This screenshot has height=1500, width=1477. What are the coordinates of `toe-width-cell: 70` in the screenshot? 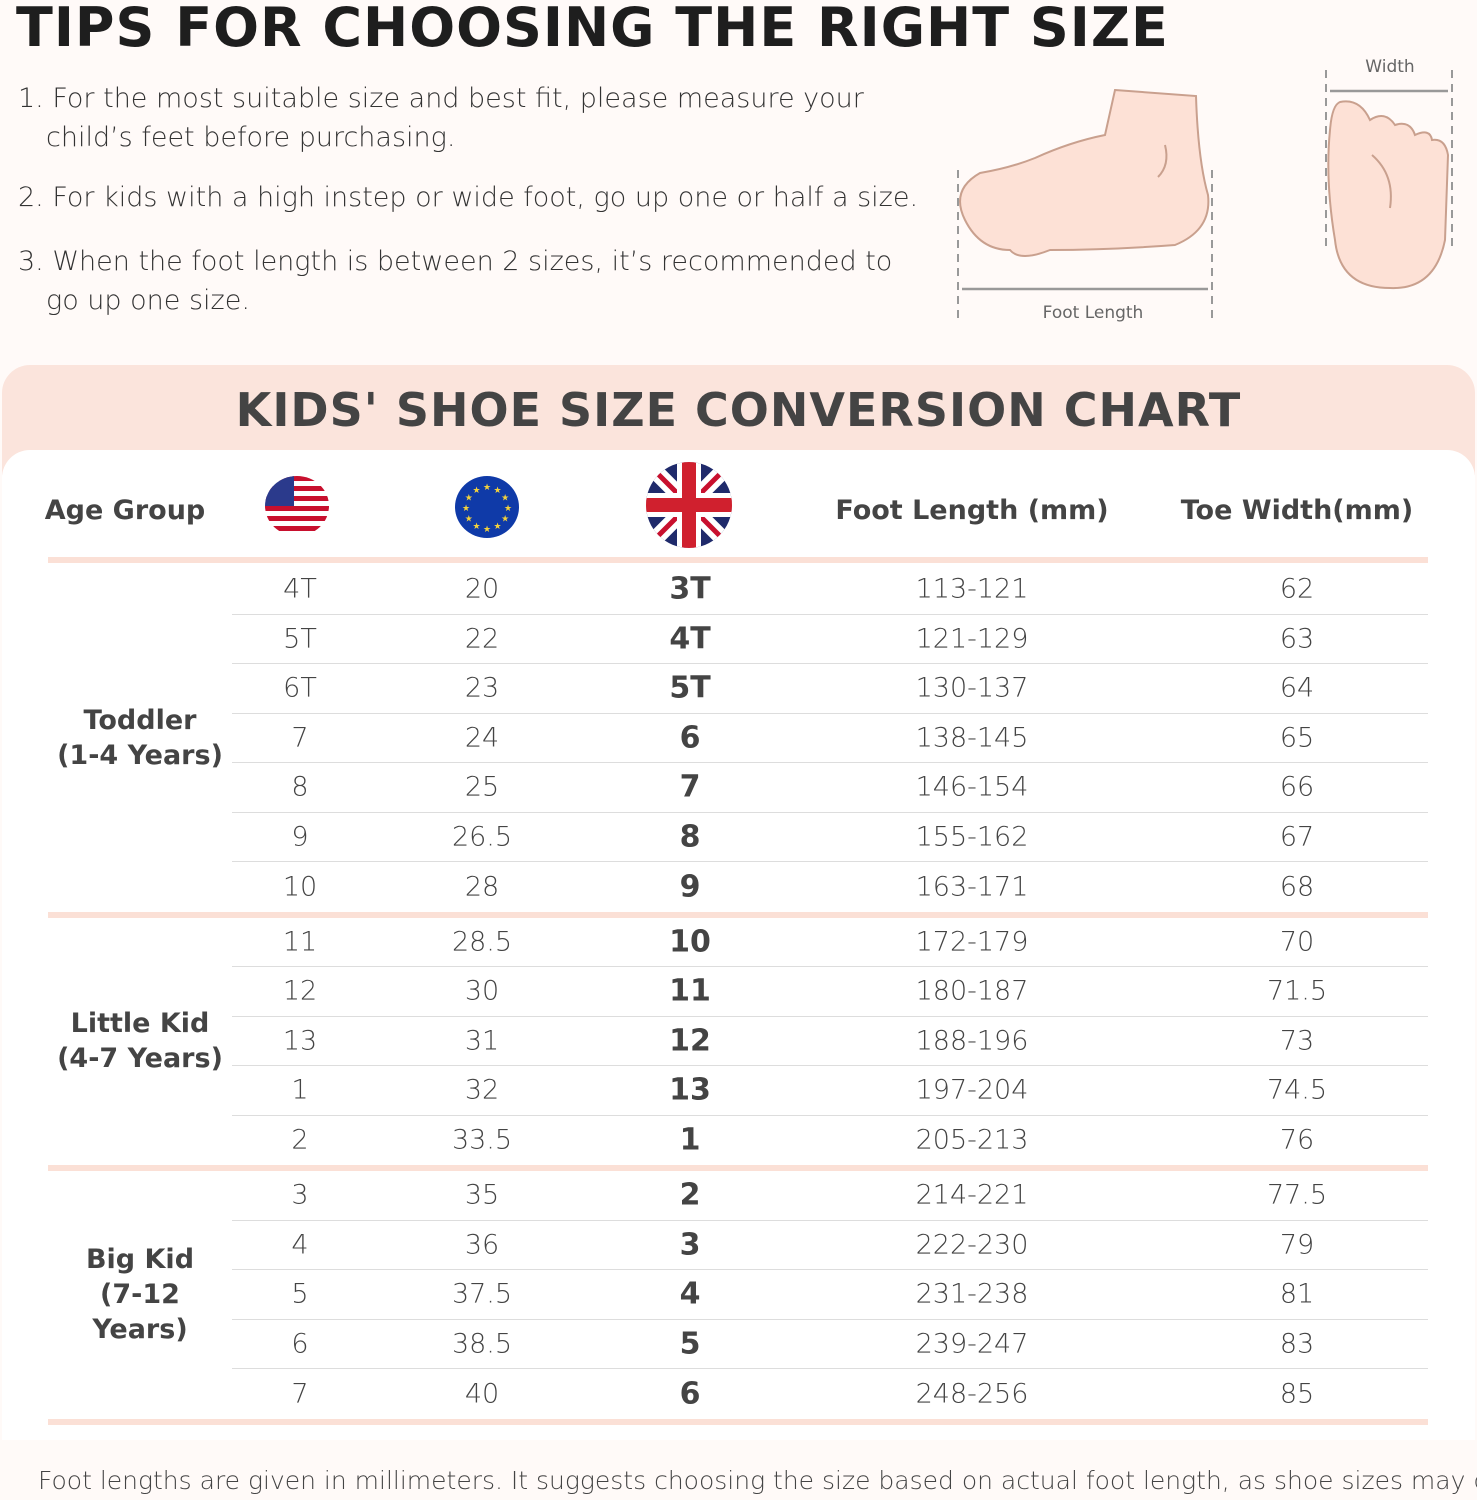 It's located at (1297, 942).